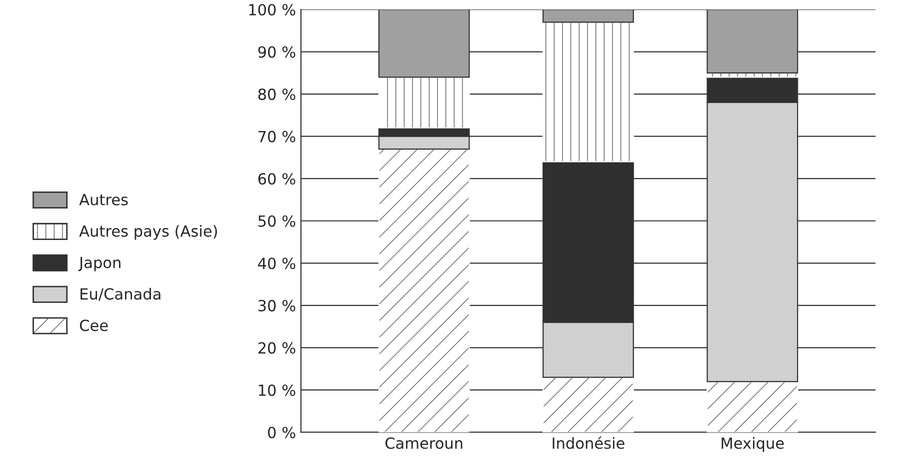  I want to click on y-tick-label: 50 %, so click(277, 221).